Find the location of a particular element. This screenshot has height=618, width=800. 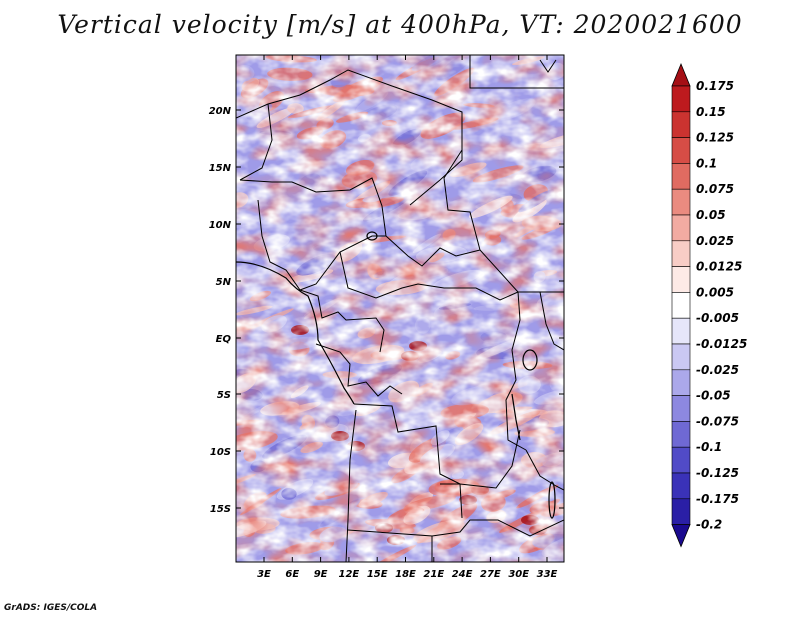

lon-label: 24E is located at coordinates (462, 574).